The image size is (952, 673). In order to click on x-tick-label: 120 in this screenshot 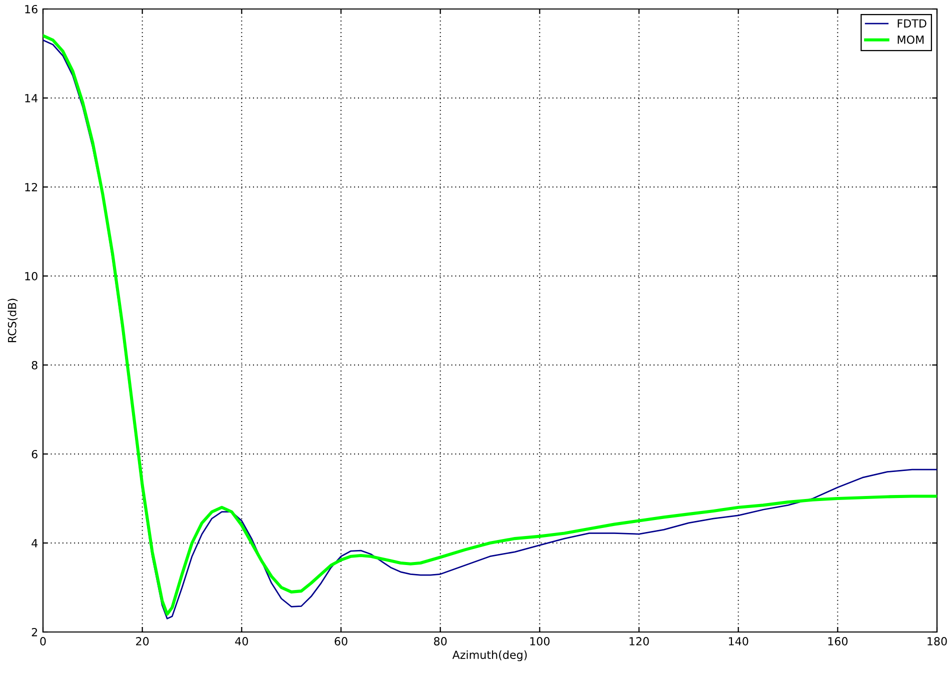, I will do `click(639, 641)`.